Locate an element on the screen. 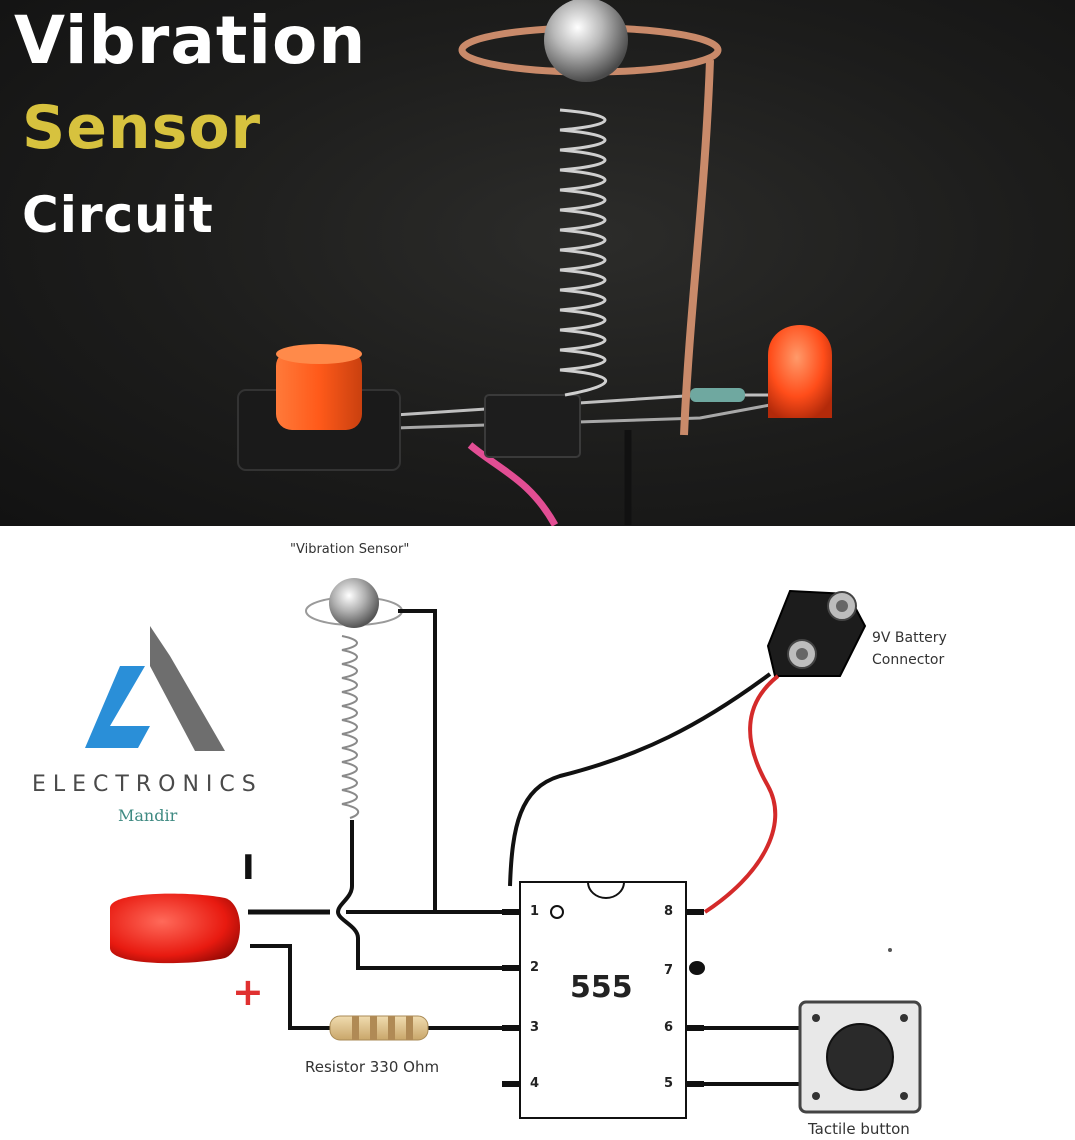 The width and height of the screenshot is (1075, 1140). sensor-label: "Vibration Sensor" is located at coordinates (350, 549).